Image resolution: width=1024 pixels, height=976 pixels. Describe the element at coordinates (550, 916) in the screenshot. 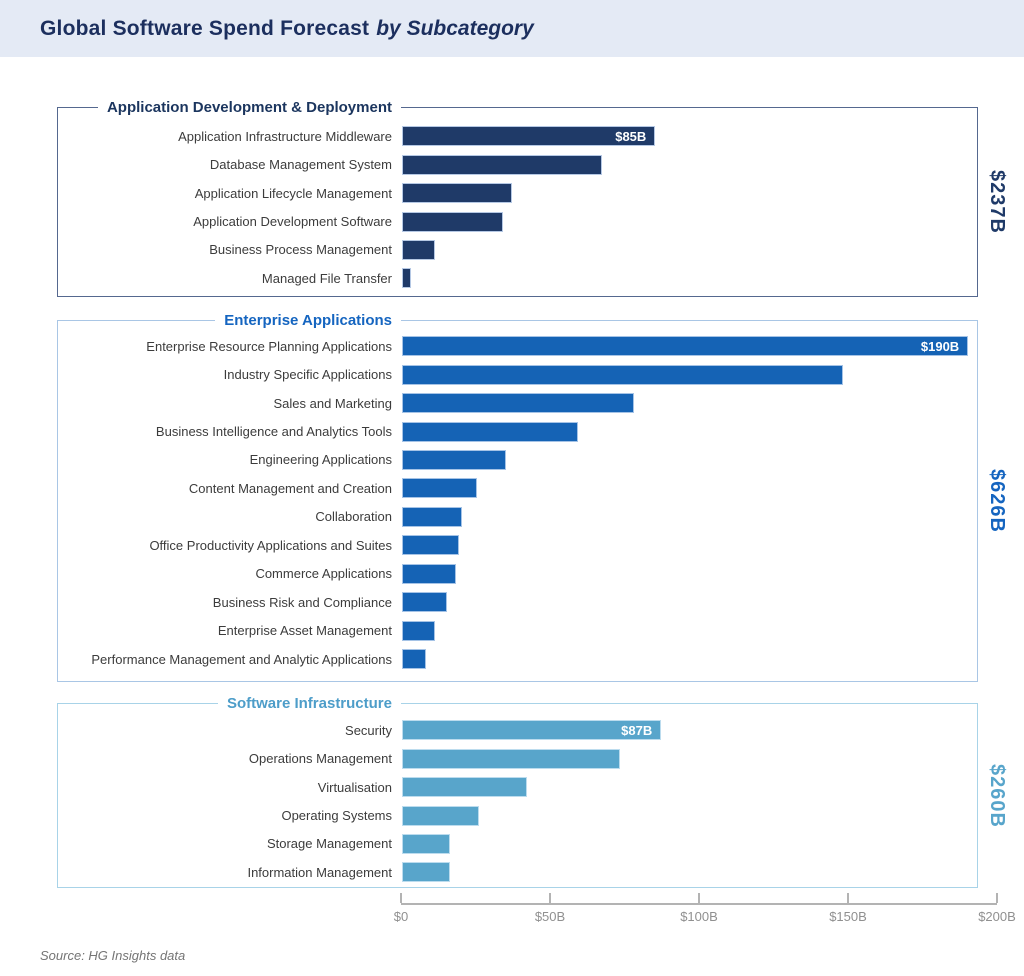

I see `axis-tick-label: $50B` at that location.